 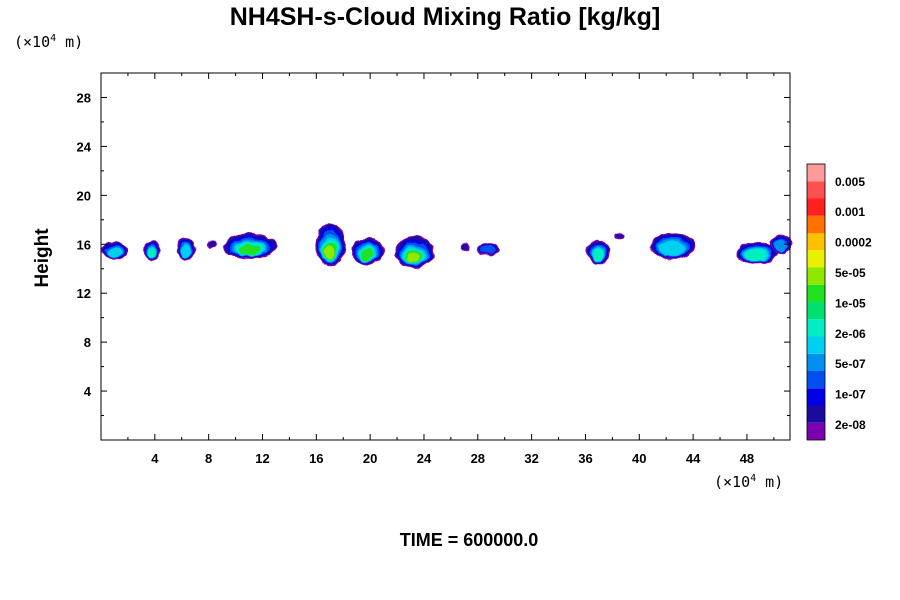 I want to click on x-tick-label: 12, so click(x=262, y=458).